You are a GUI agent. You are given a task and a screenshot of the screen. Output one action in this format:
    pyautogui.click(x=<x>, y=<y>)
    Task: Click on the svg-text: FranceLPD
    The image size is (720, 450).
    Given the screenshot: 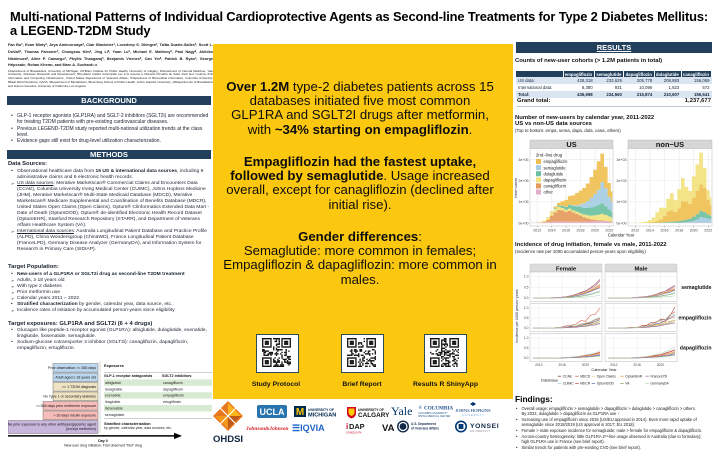 What is the action you would take?
    pyautogui.click(x=659, y=377)
    